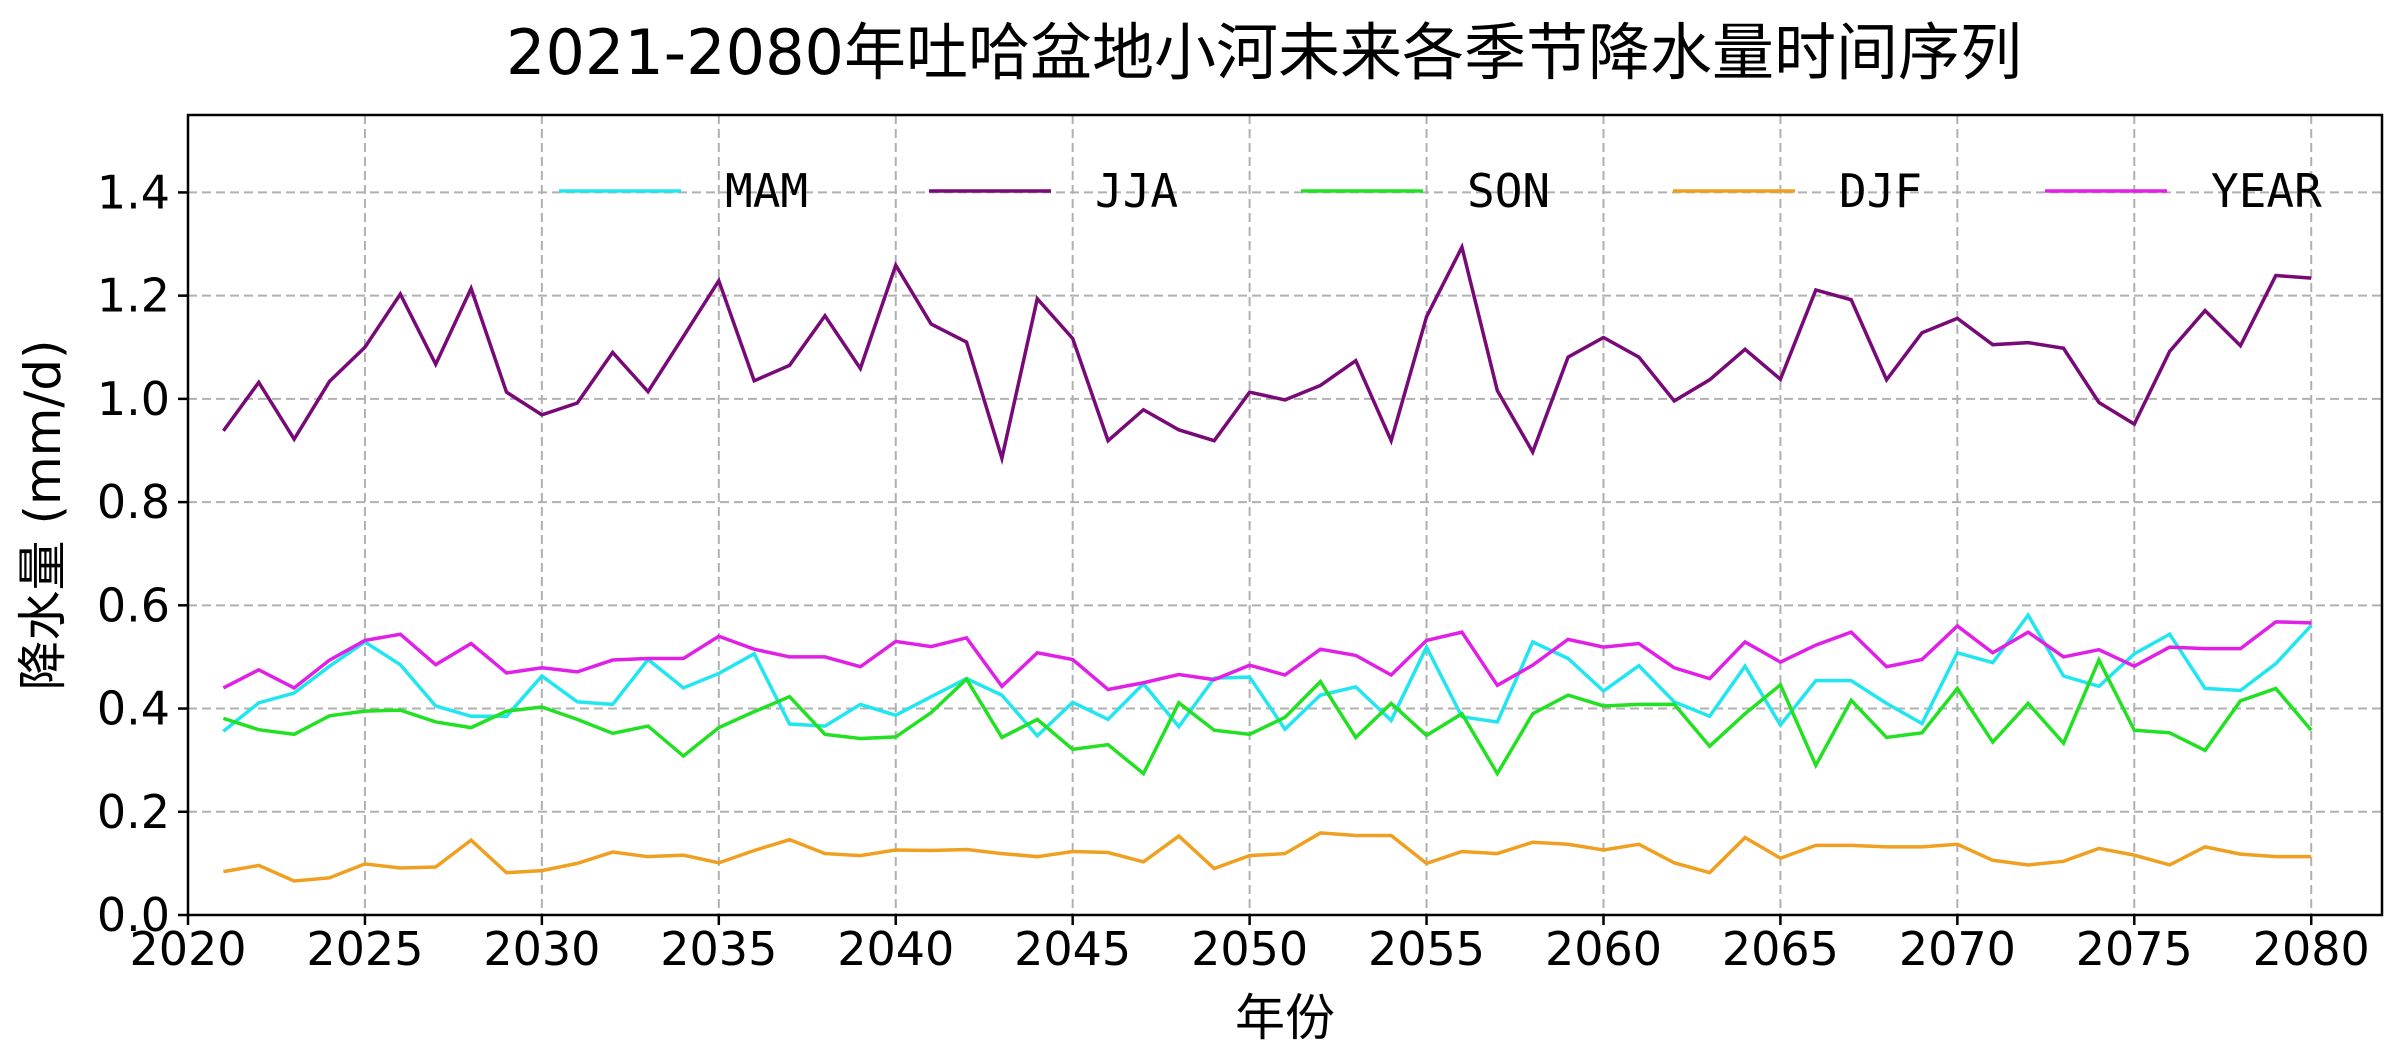 This screenshot has height=1062, width=2400. What do you see at coordinates (2134, 949) in the screenshot?
I see `x-tick-label: 2075` at bounding box center [2134, 949].